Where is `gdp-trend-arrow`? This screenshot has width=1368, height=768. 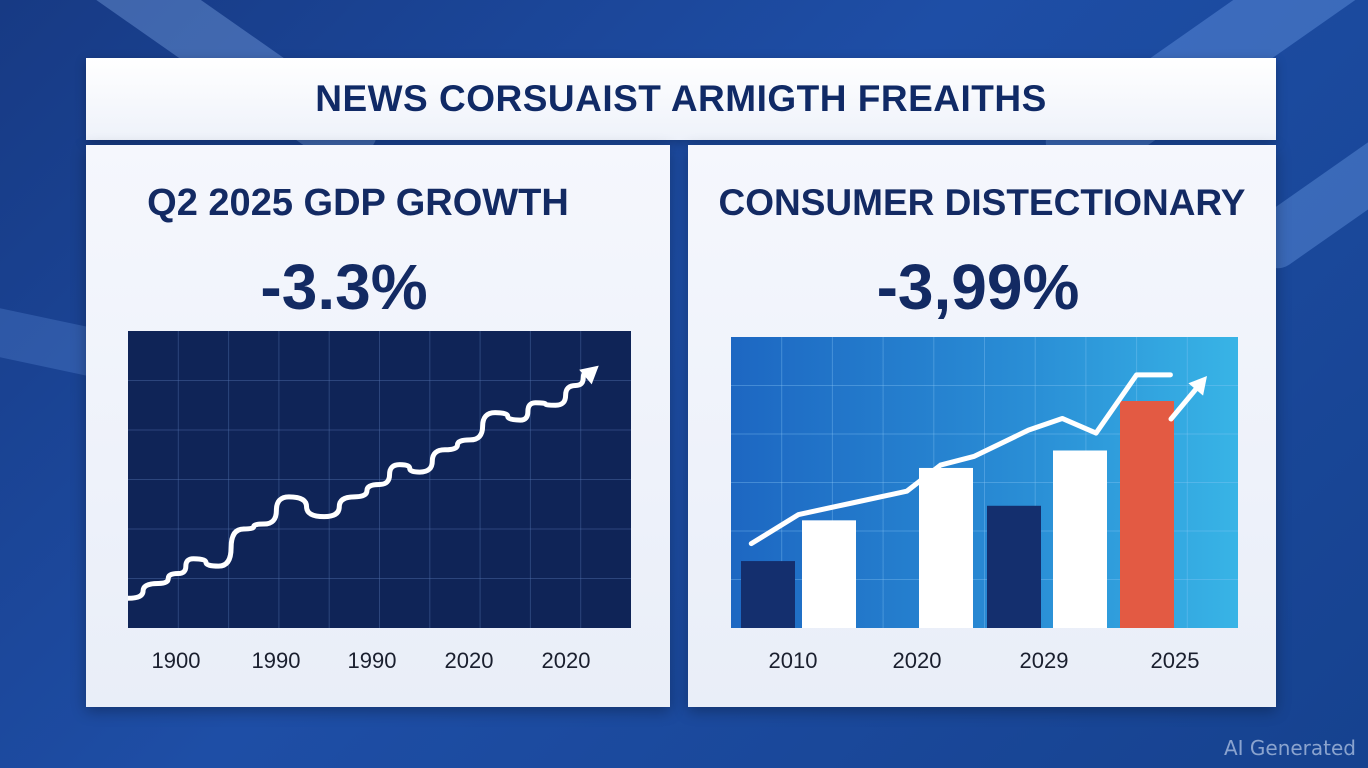
gdp-trend-arrow is located at coordinates (589, 375).